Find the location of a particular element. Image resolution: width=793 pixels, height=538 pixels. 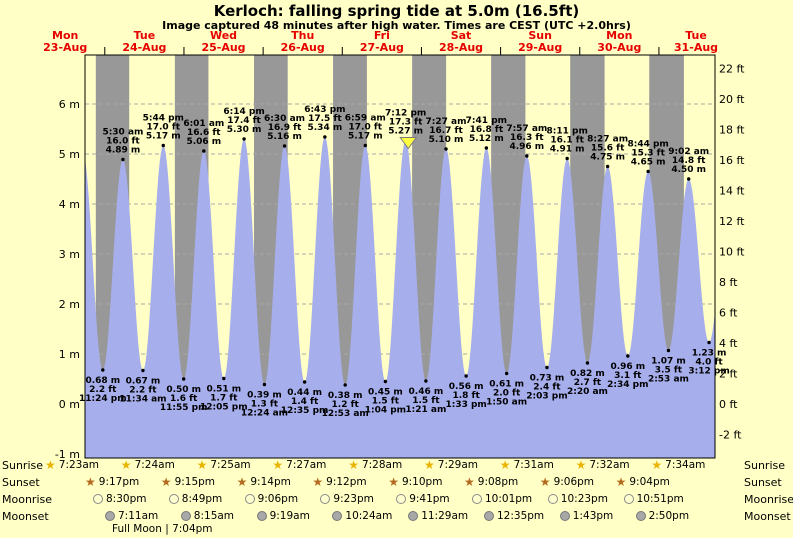

high-tide-label: 6:59 am 17.0 ft 5.17 m is located at coordinates (365, 128).